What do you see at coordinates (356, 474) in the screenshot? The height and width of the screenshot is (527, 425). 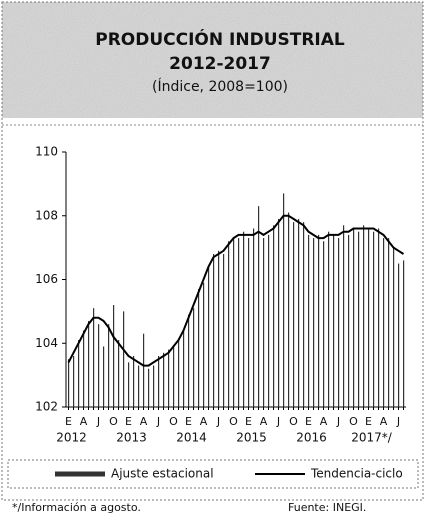 I see `legend-label: Tendencia-ciclo` at bounding box center [356, 474].